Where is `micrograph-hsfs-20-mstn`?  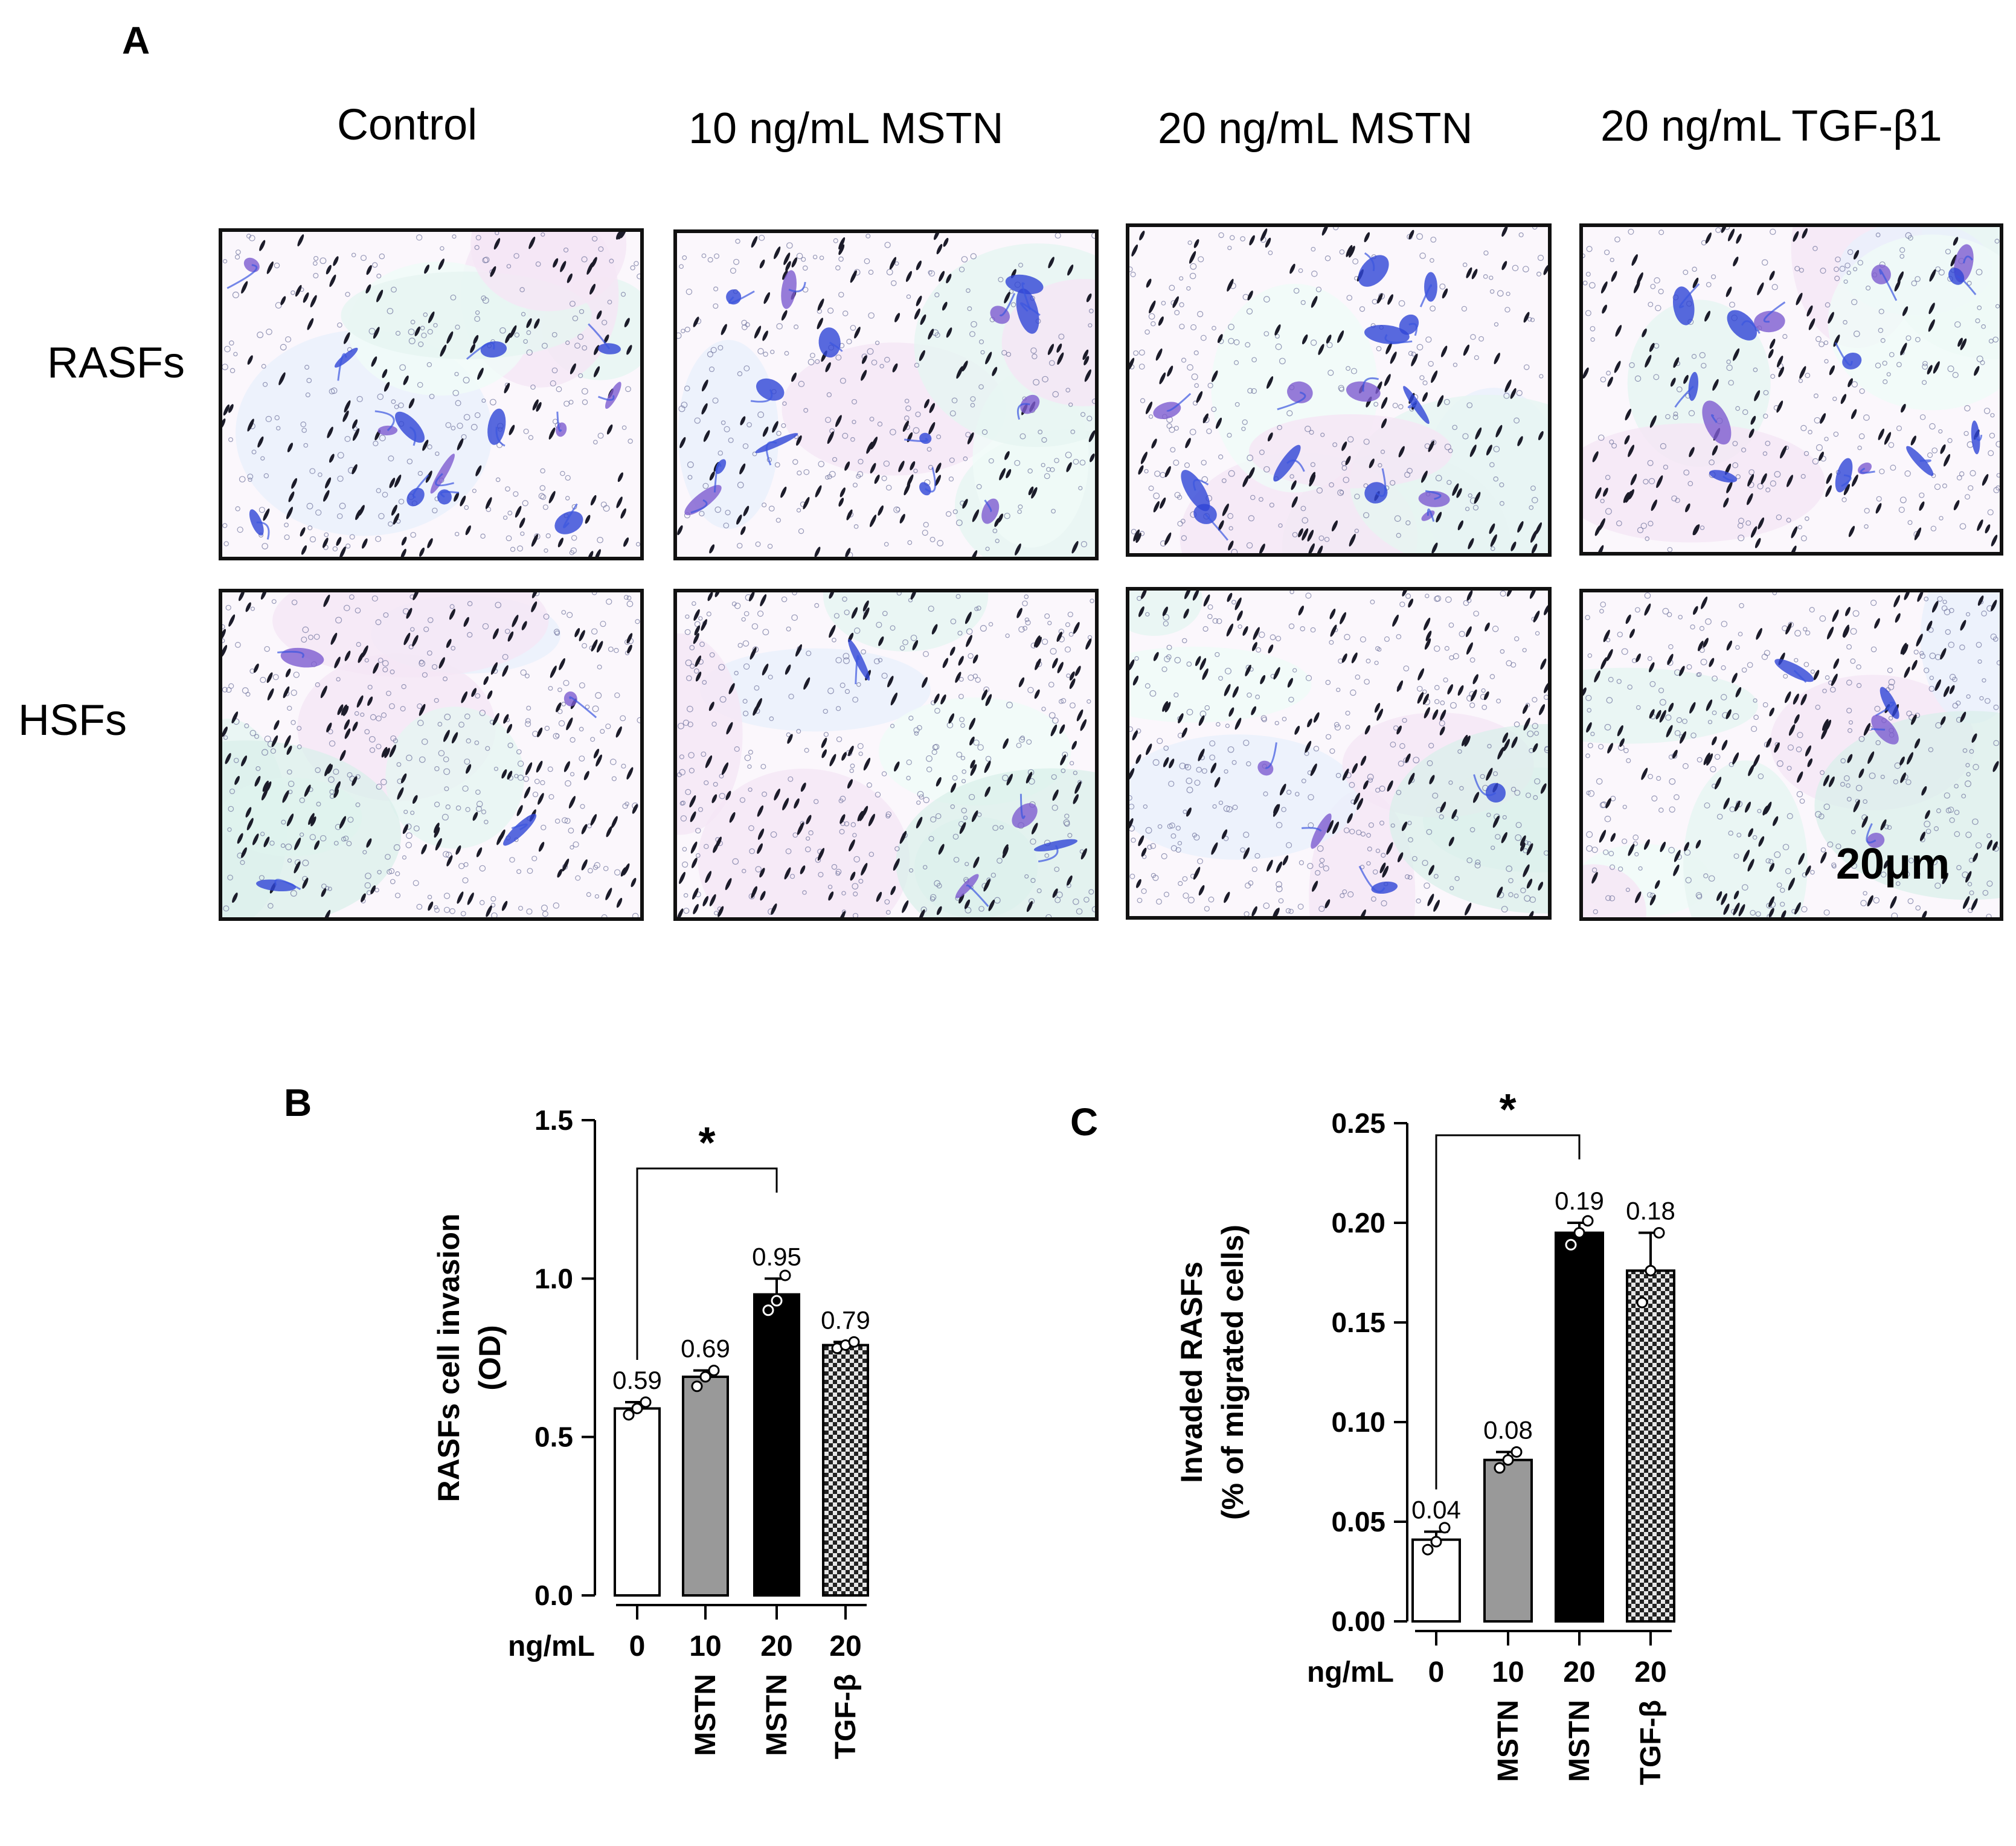
micrograph-hsfs-20-mstn is located at coordinates (1339, 753).